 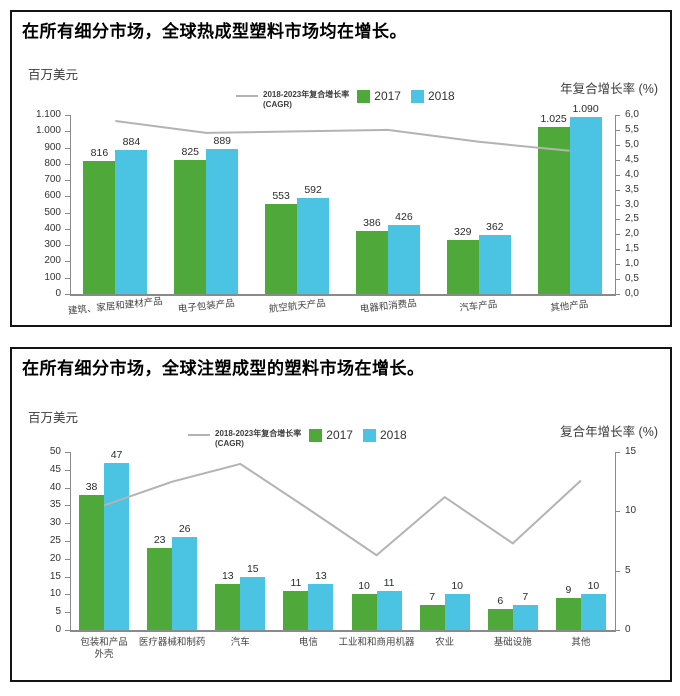 I want to click on bar-value-label: 889, so click(x=222, y=141).